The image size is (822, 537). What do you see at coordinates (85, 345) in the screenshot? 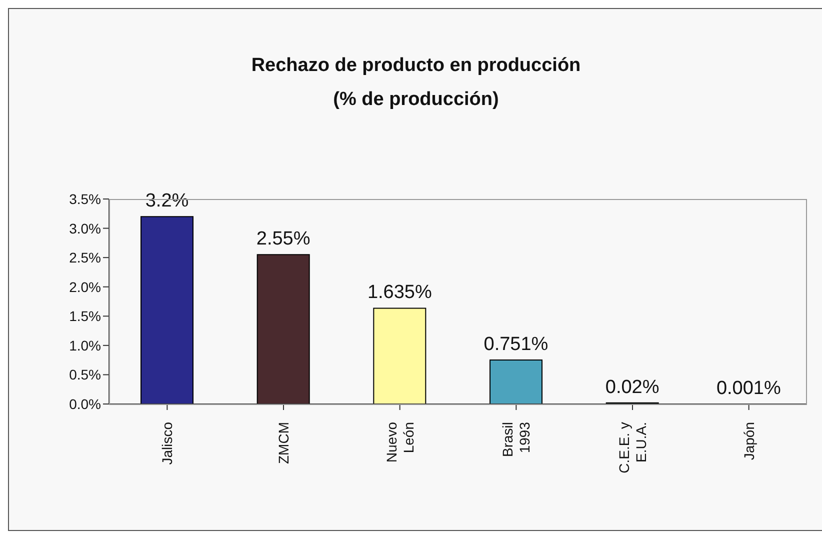
I see `y-tick-label: 1.0%` at bounding box center [85, 345].